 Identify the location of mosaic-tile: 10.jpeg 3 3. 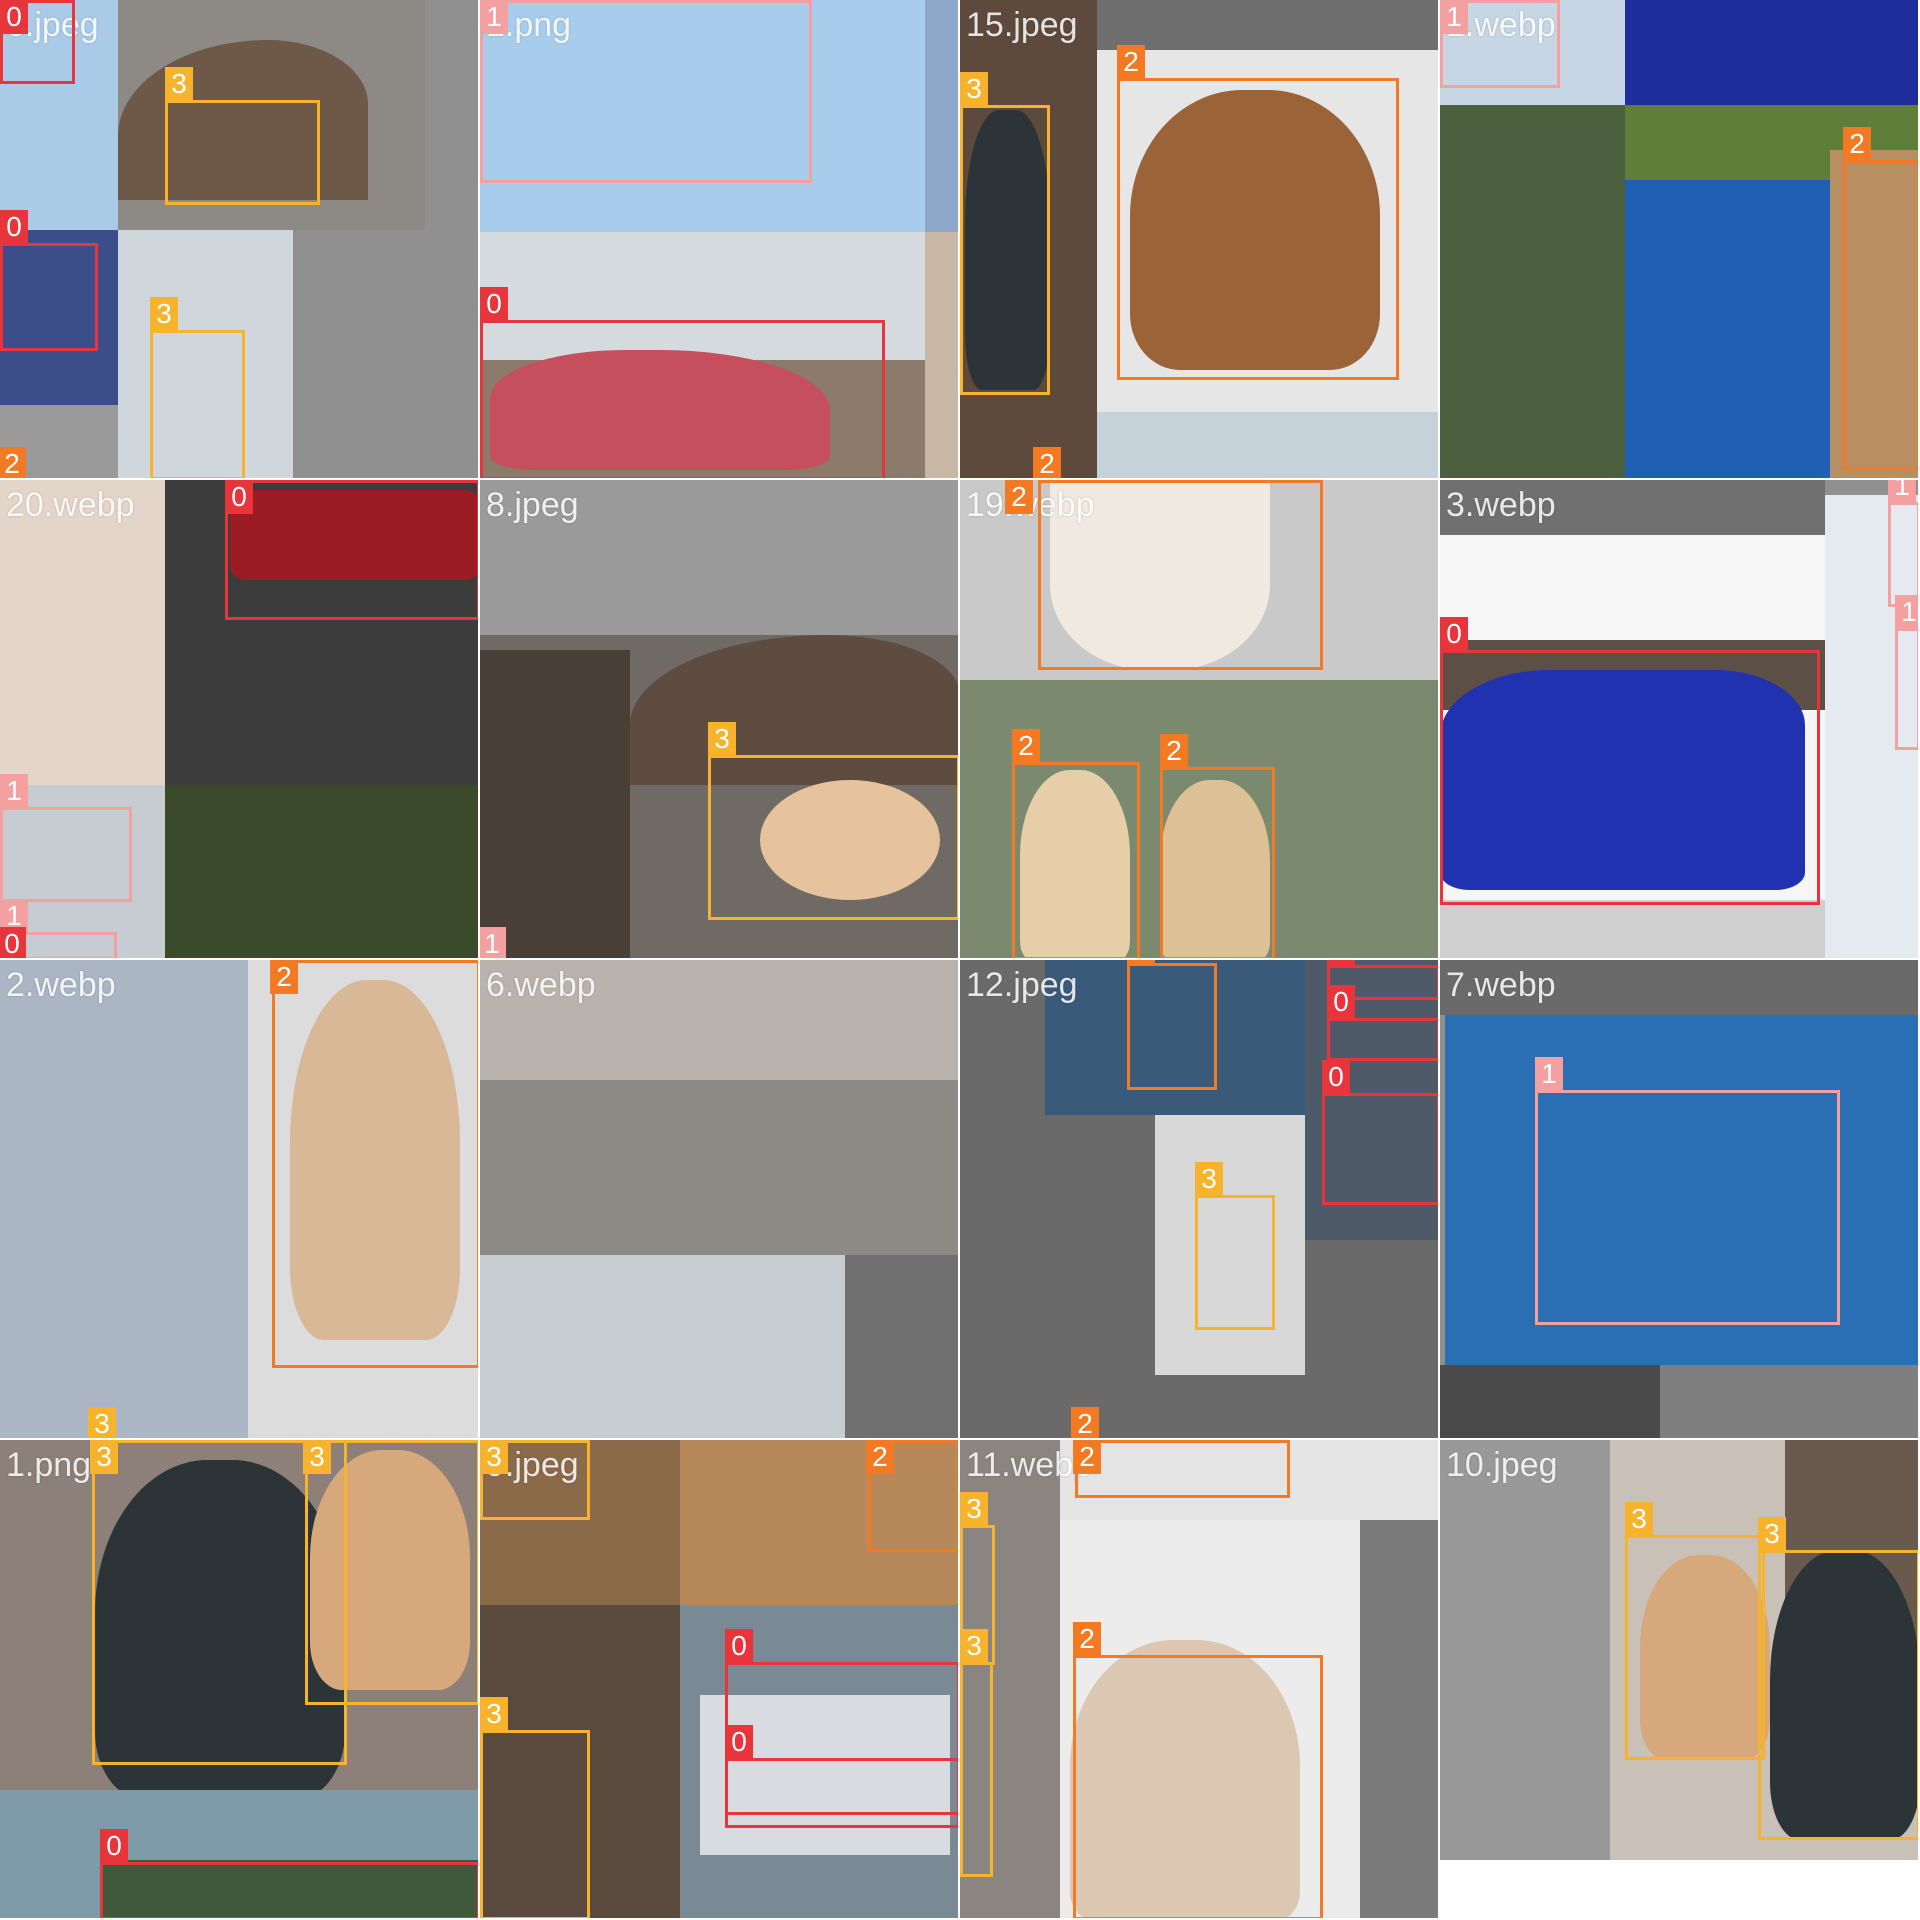
(1680, 1680).